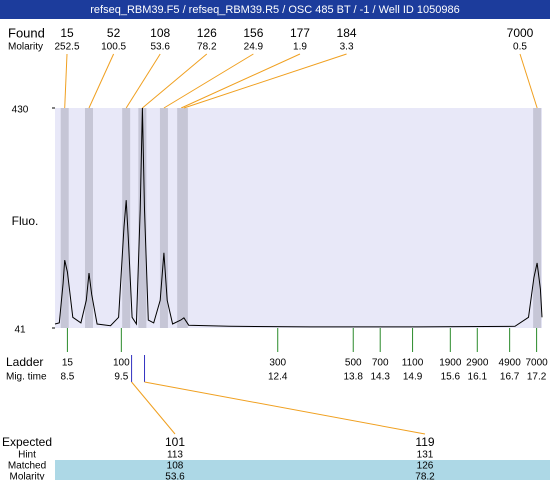  I want to click on molarity-value: 78.2, so click(425, 476).